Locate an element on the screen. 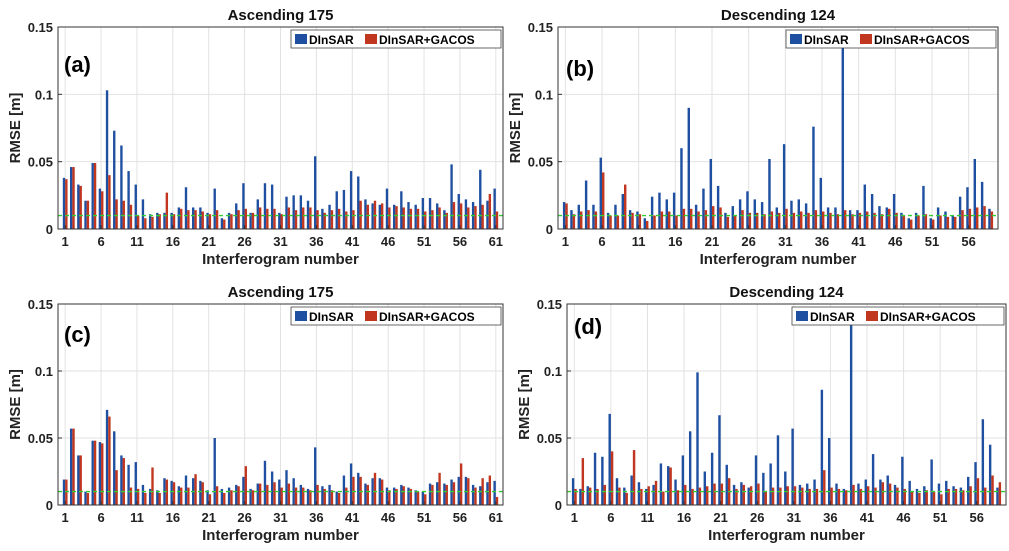 Image resolution: width=1009 pixels, height=551 pixels. legend-box is located at coordinates (891, 39).